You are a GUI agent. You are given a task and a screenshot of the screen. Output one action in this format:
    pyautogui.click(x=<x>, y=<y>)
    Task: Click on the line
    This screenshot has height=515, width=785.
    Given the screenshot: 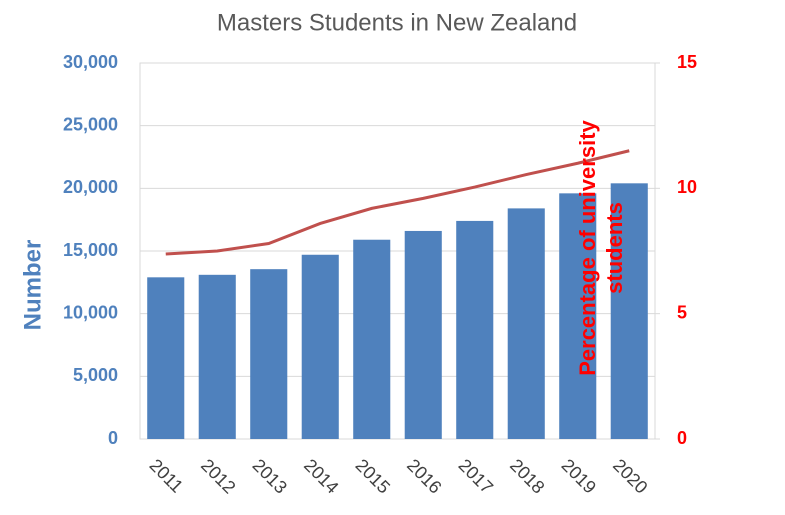 What is the action you would take?
    pyautogui.click(x=397, y=202)
    